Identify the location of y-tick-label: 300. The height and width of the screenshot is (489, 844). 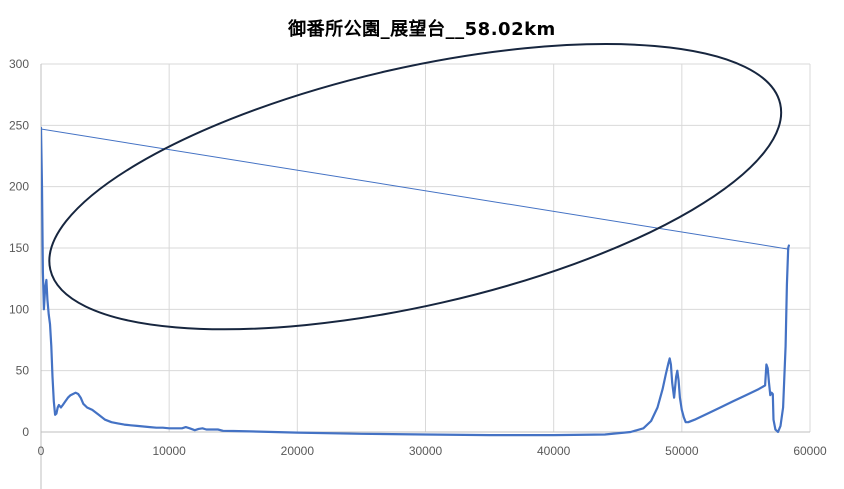
(19, 64).